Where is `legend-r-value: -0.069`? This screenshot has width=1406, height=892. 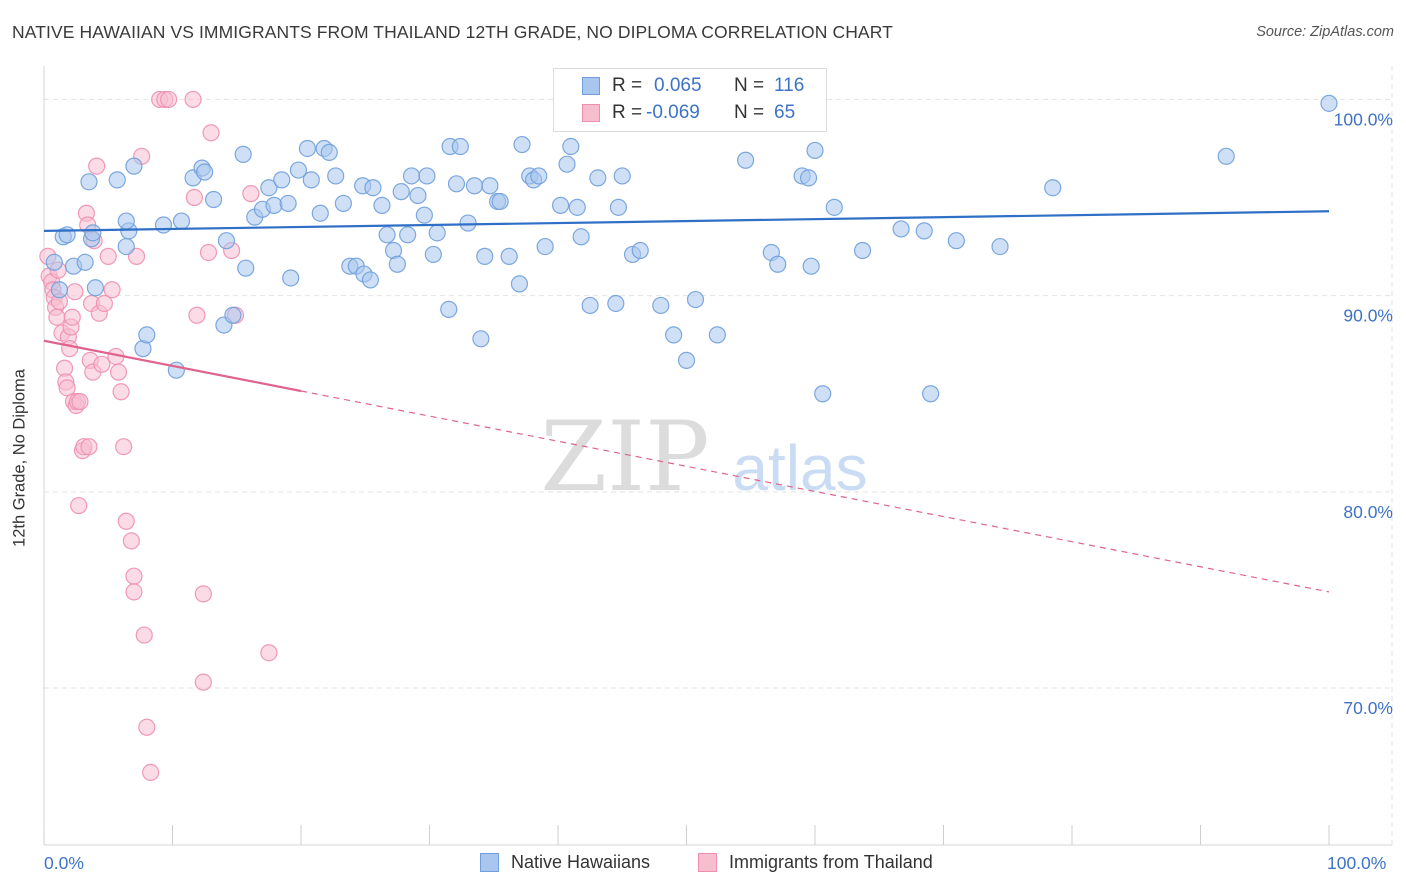
legend-r-value: -0.069 is located at coordinates (673, 112).